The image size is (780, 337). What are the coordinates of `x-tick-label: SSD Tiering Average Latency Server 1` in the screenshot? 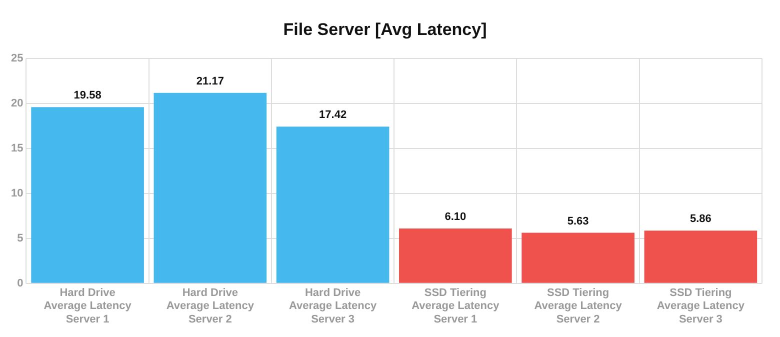 It's located at (456, 306).